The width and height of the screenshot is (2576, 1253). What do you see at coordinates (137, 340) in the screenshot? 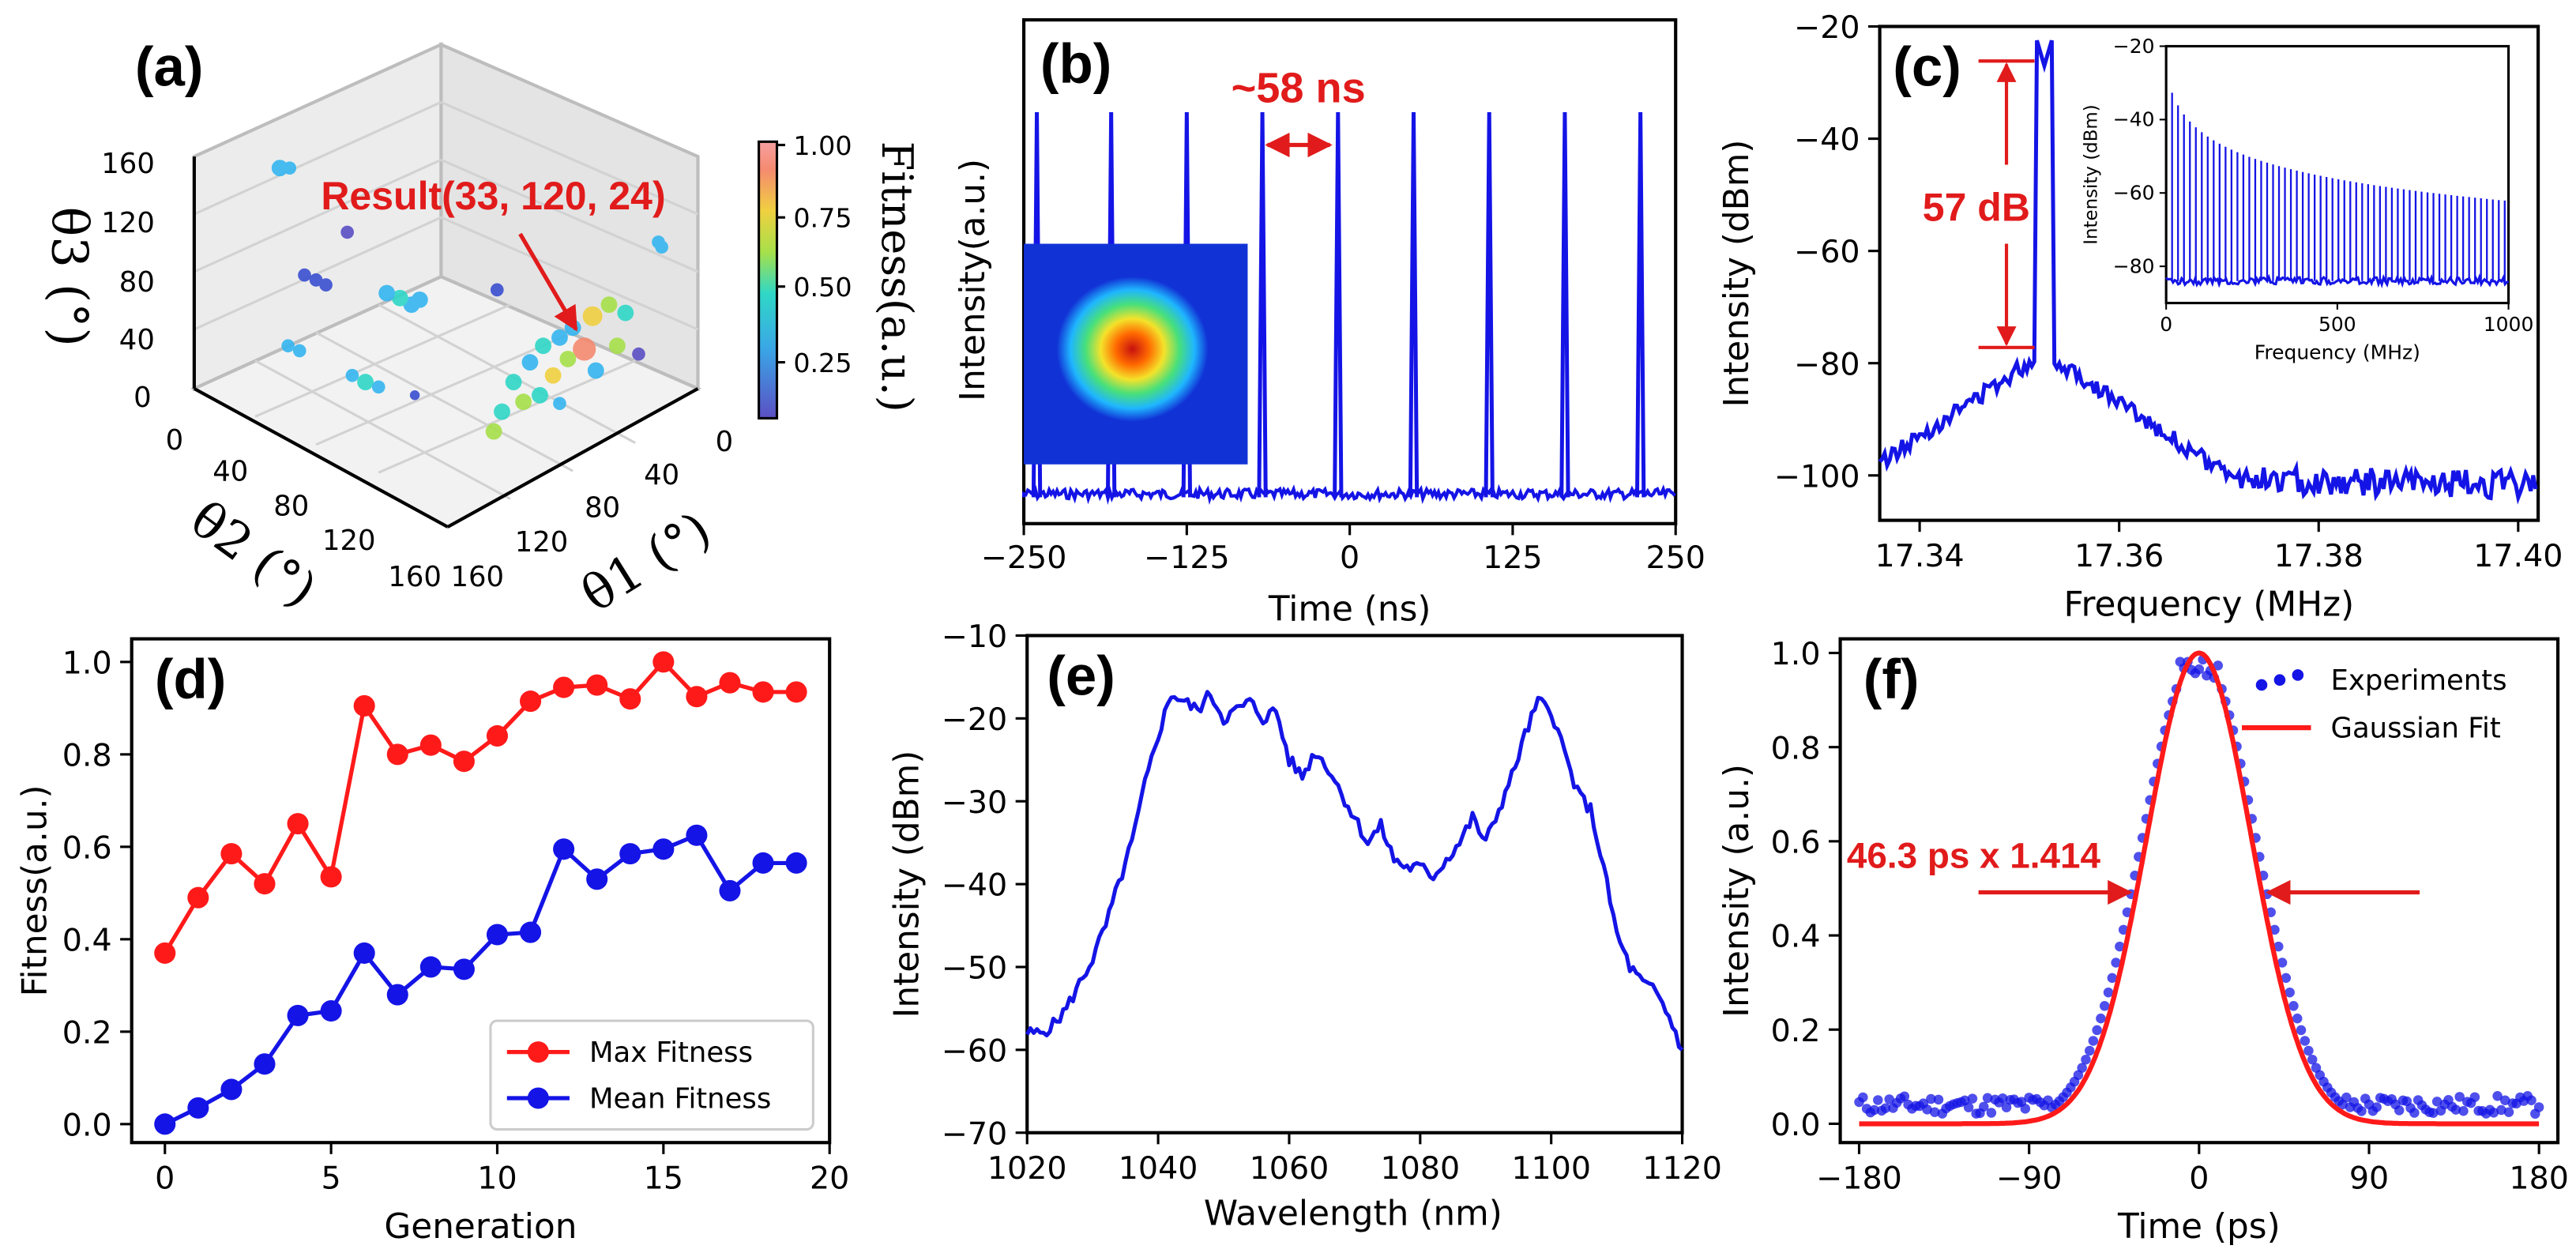
I see `z-tick-label: 40` at bounding box center [137, 340].